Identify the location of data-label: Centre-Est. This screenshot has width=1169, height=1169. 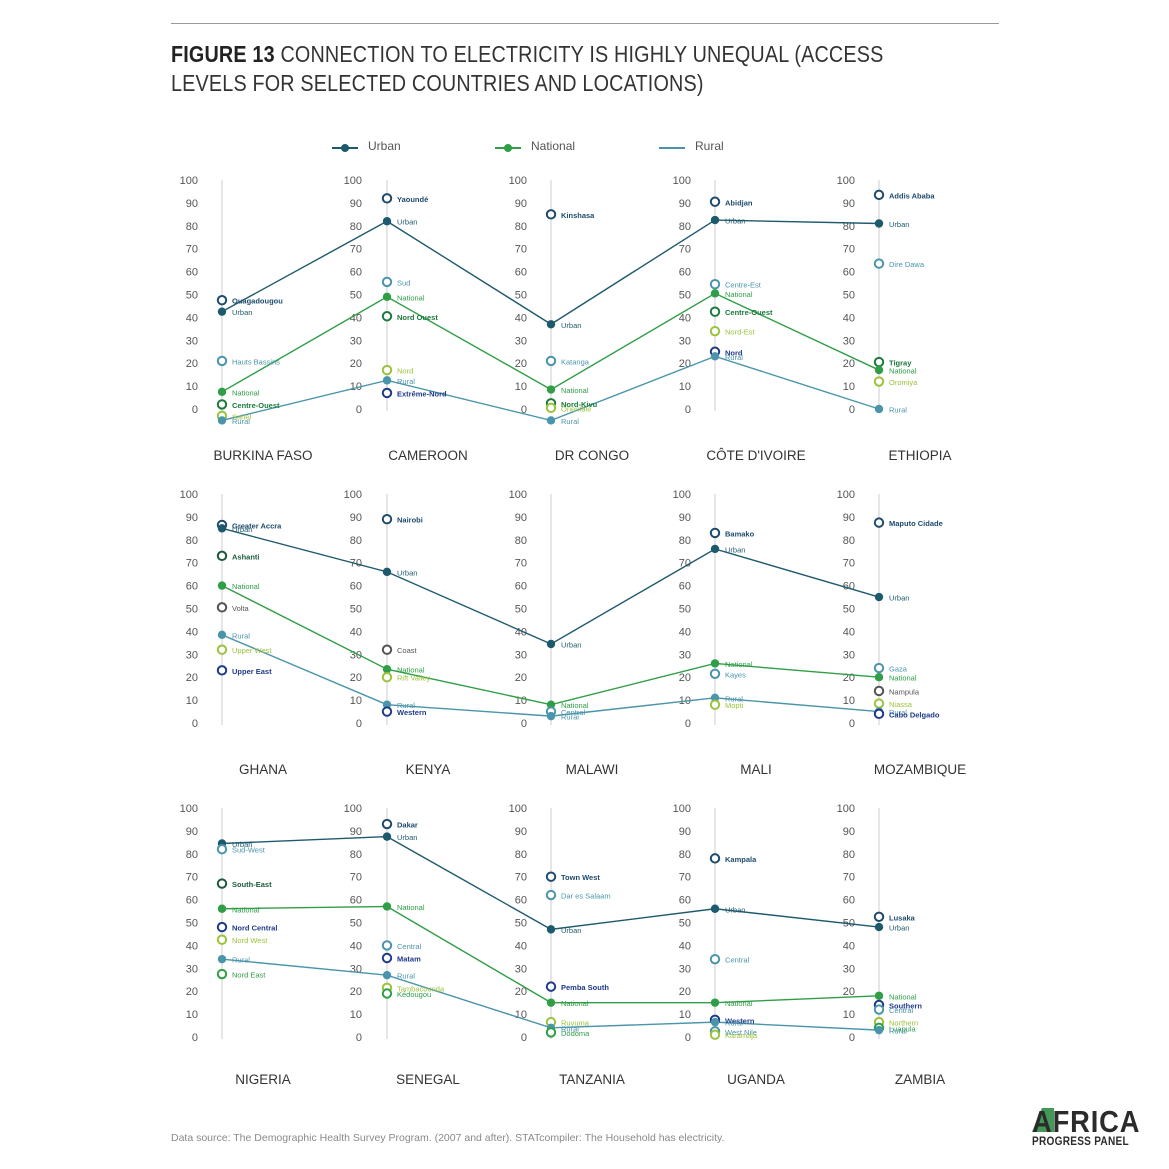
(743, 285).